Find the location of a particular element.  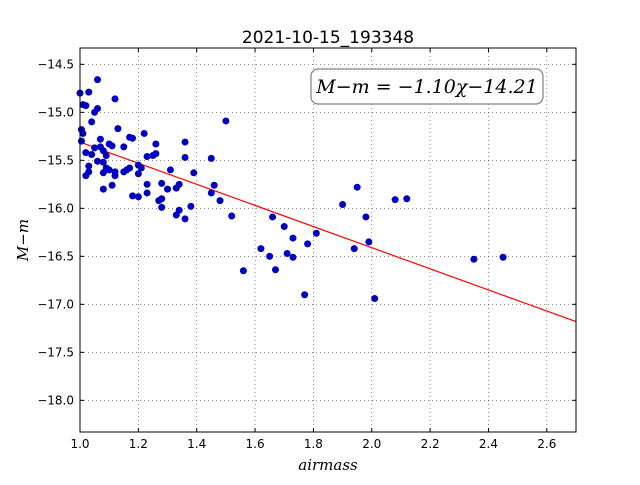

annotation-box is located at coordinates (427, 86).